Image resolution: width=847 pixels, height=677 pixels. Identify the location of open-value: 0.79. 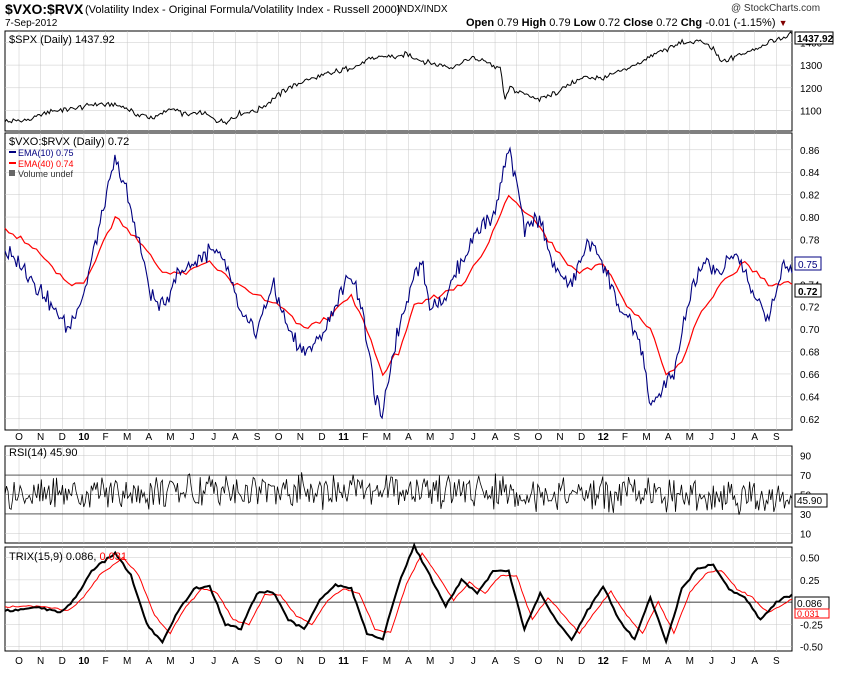
(508, 23).